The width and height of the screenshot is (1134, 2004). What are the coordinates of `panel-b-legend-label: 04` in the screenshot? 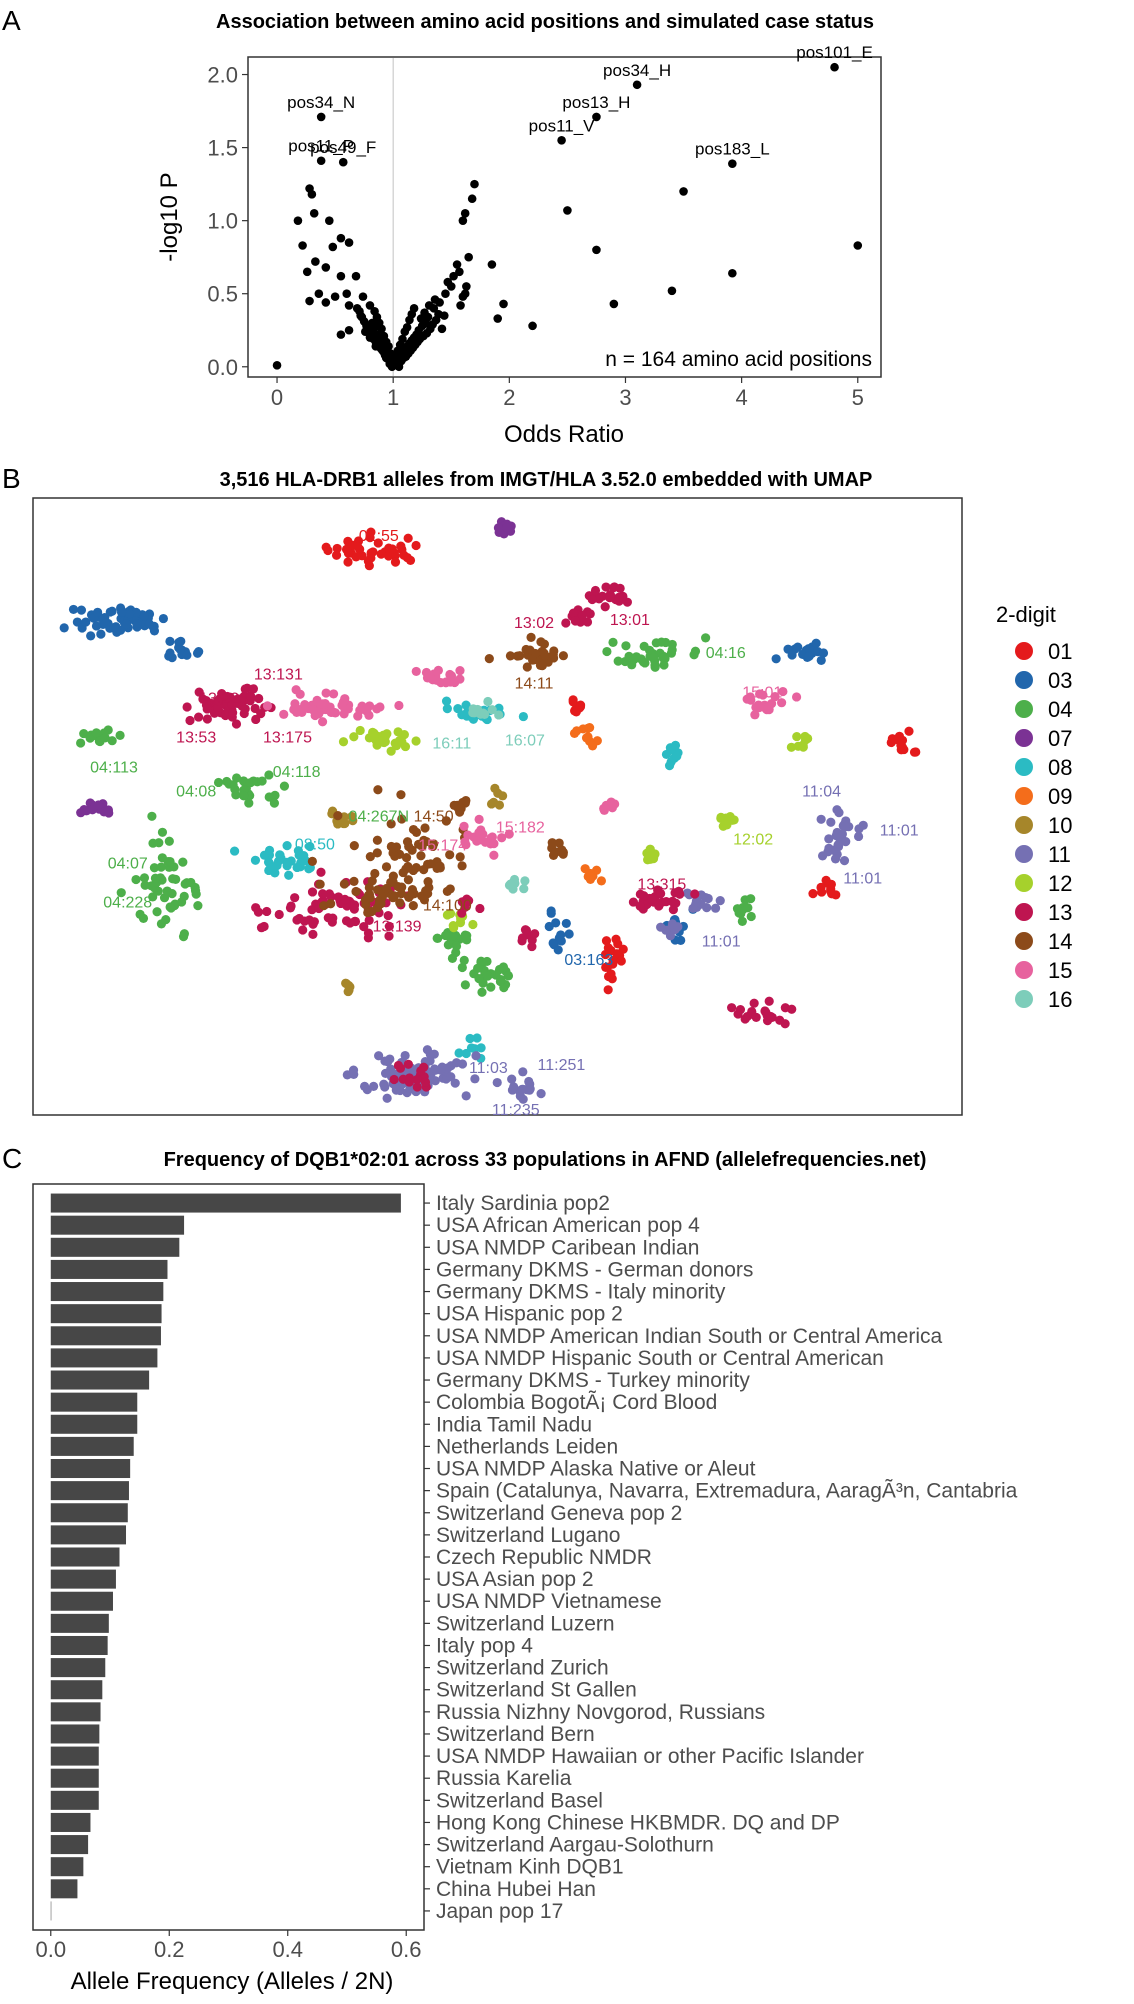 It's located at (1060, 709).